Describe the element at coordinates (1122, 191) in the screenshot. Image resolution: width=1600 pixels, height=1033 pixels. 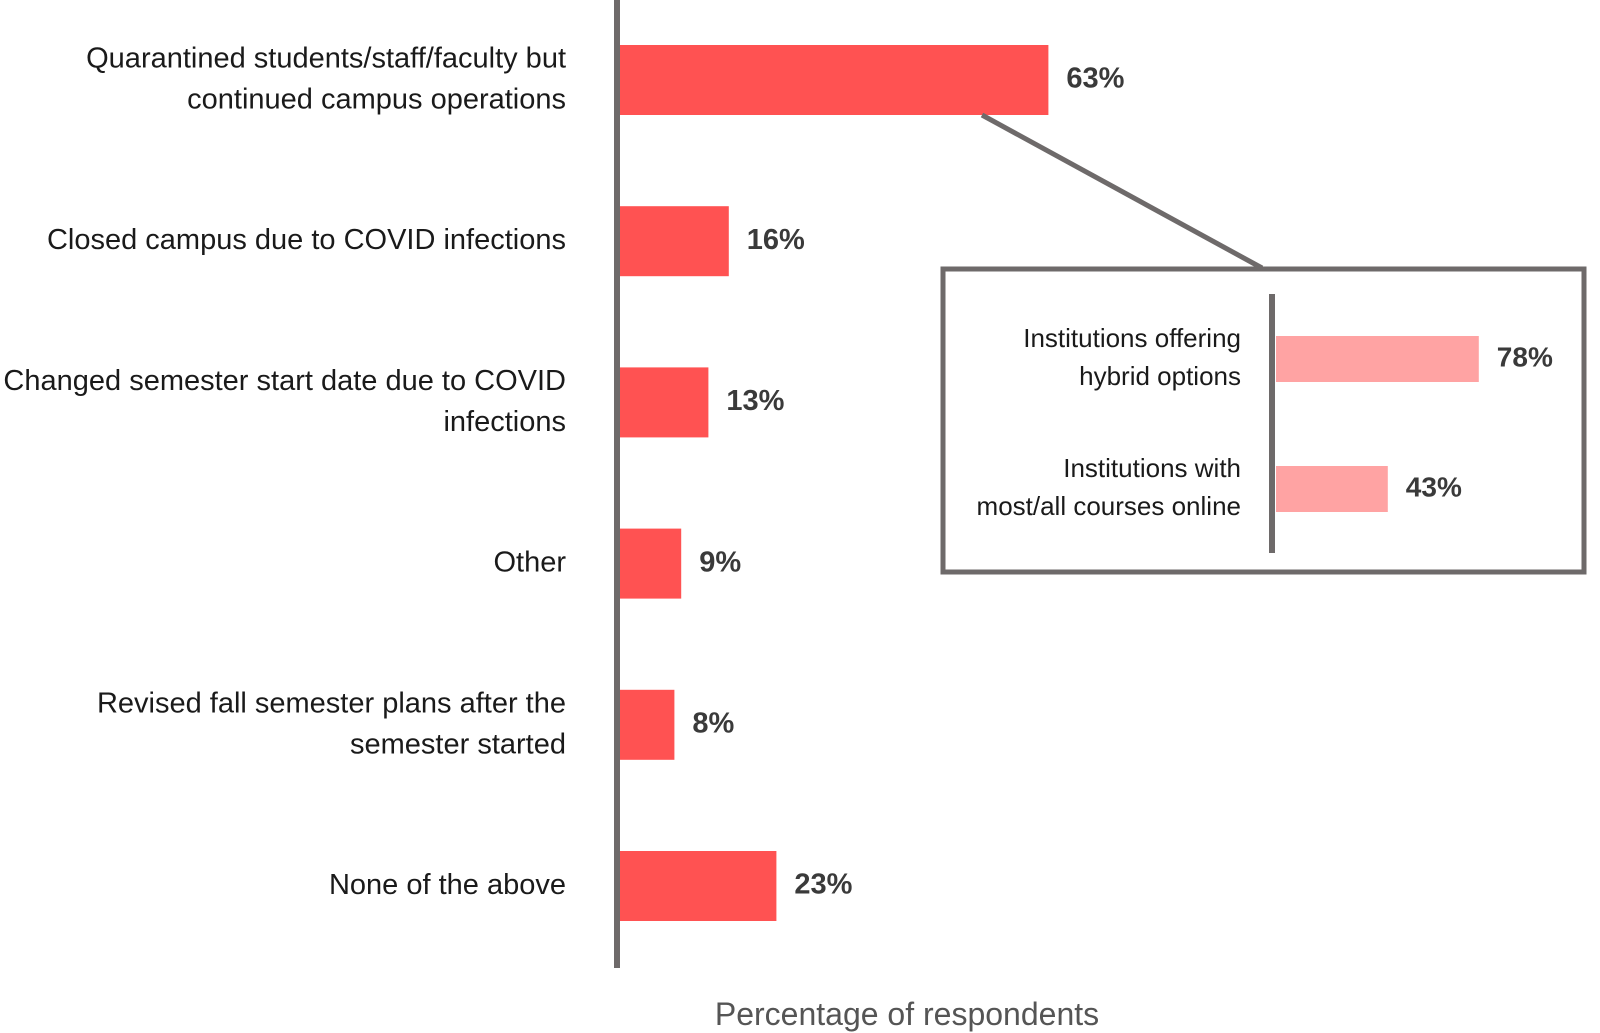
I see `inset-connector-line` at that location.